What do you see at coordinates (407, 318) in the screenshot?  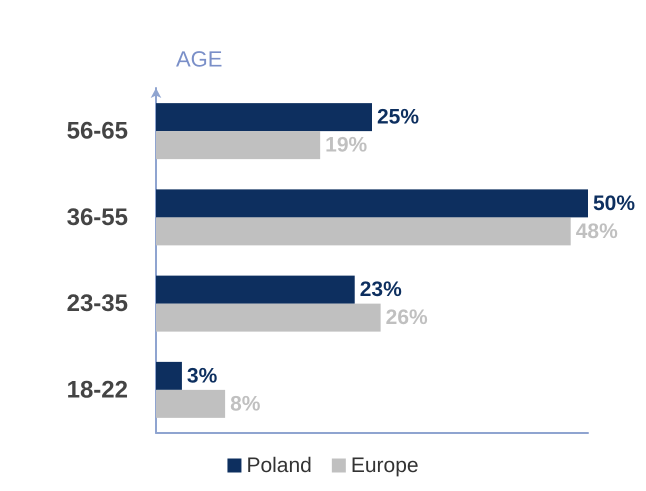 I see `data-label: 26%` at bounding box center [407, 318].